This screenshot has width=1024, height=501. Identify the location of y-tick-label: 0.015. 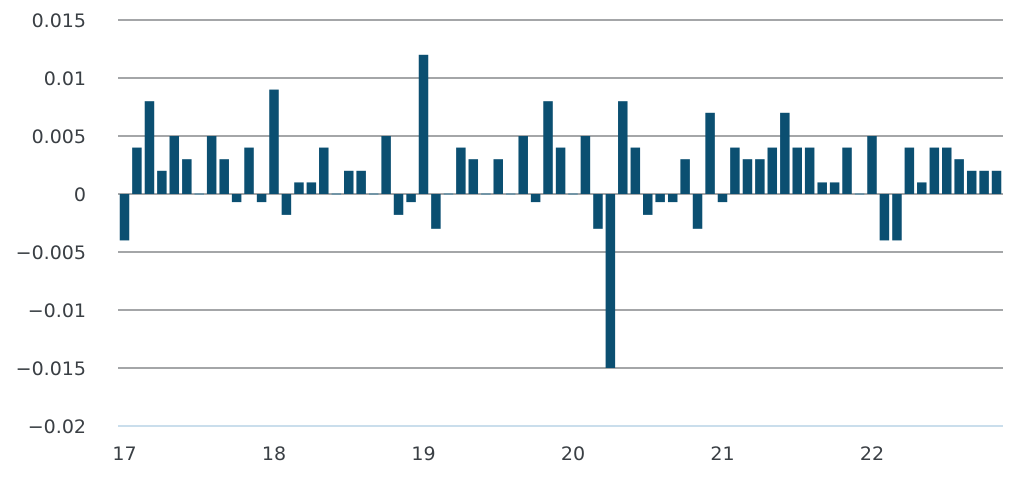
(59, 21).